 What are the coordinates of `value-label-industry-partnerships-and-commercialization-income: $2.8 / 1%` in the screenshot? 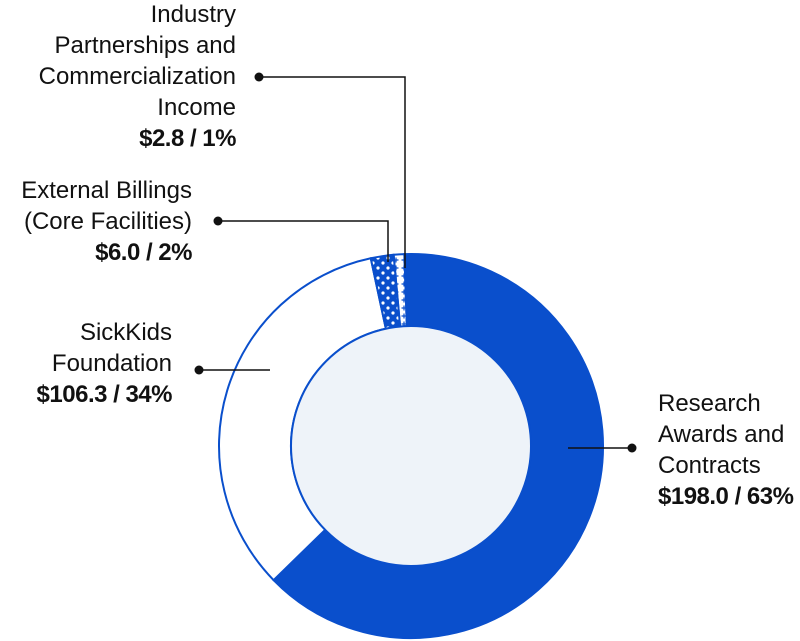 It's located at (187, 138).